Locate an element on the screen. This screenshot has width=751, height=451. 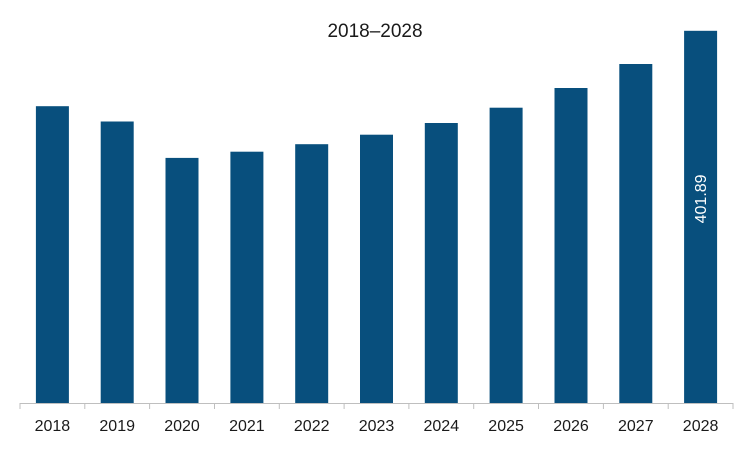
data-label-2028: 401.89 is located at coordinates (701, 198).